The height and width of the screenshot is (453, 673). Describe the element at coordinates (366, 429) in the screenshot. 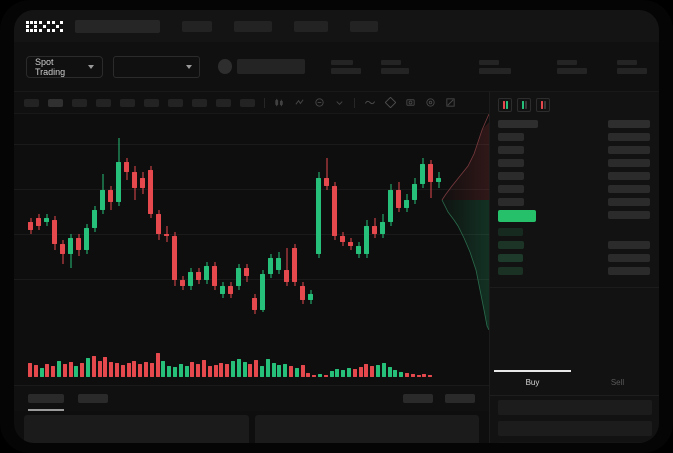

I see `bottom-panel-right` at that location.